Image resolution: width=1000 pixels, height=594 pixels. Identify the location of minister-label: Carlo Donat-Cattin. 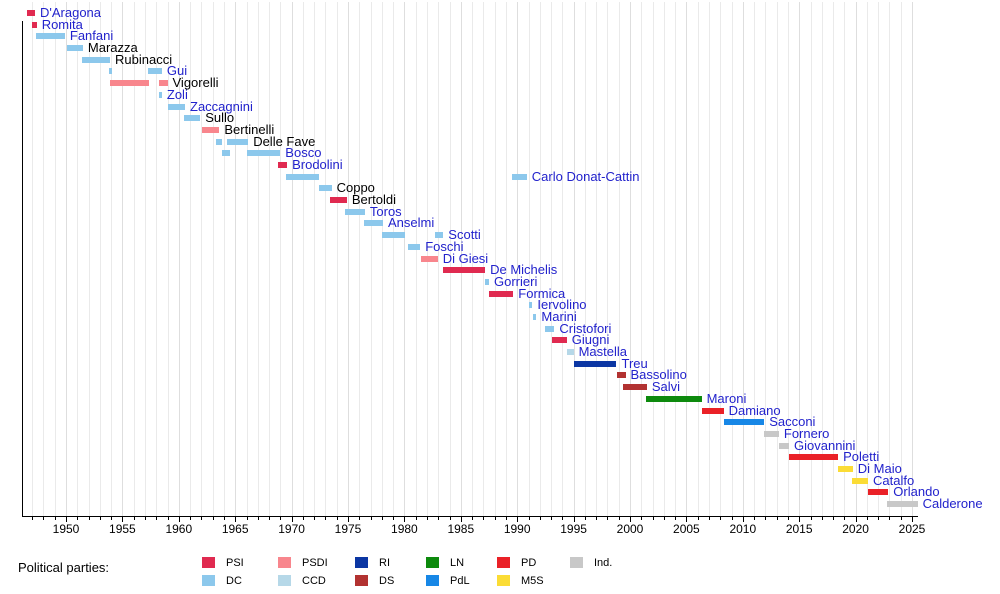
(585, 176).